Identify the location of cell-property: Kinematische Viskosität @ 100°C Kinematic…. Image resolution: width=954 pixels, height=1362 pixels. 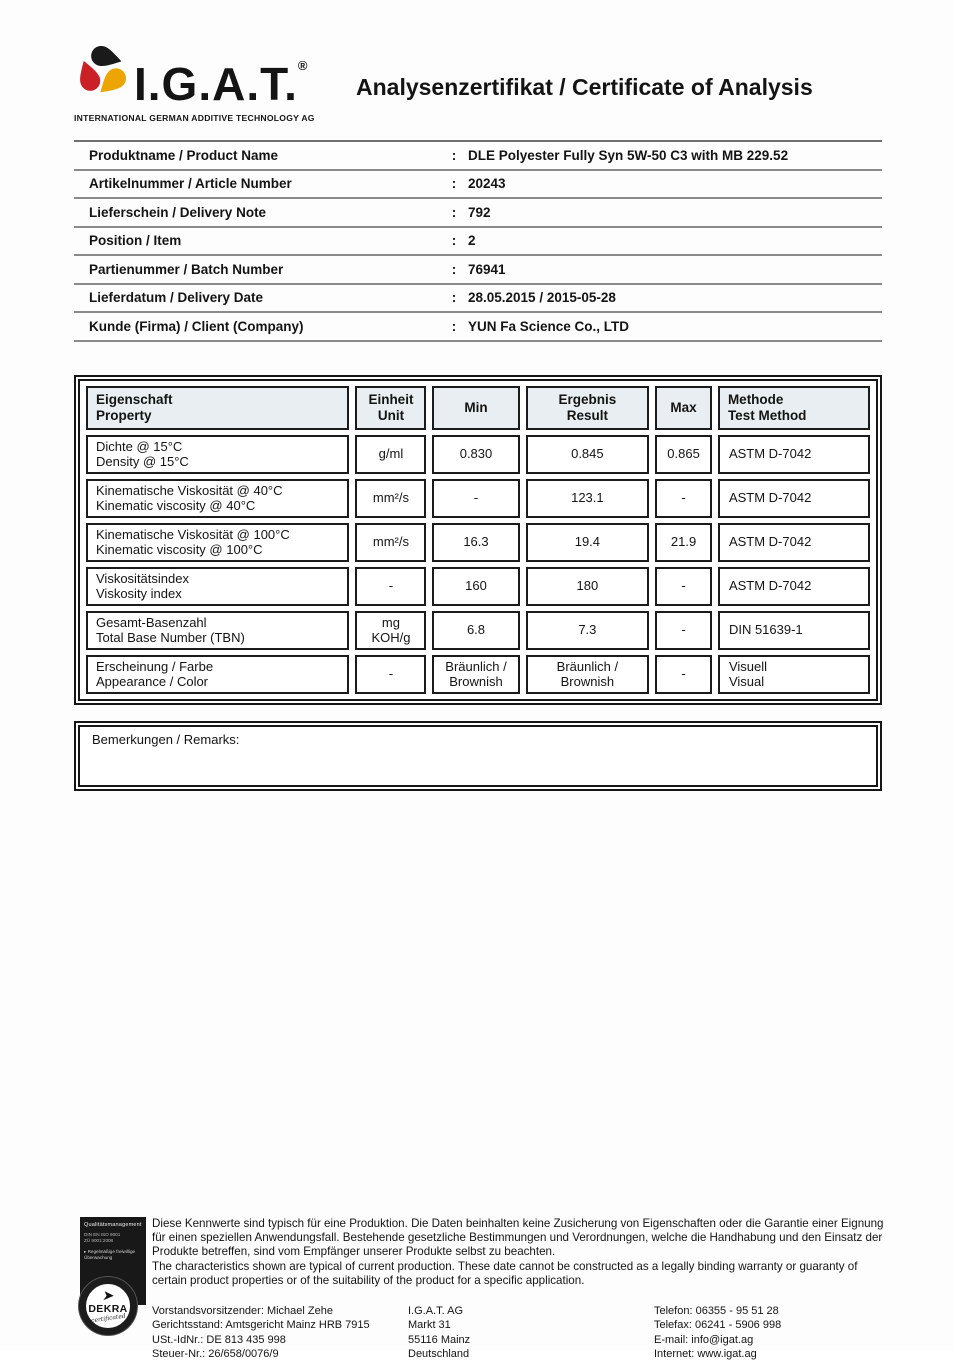
(218, 542).